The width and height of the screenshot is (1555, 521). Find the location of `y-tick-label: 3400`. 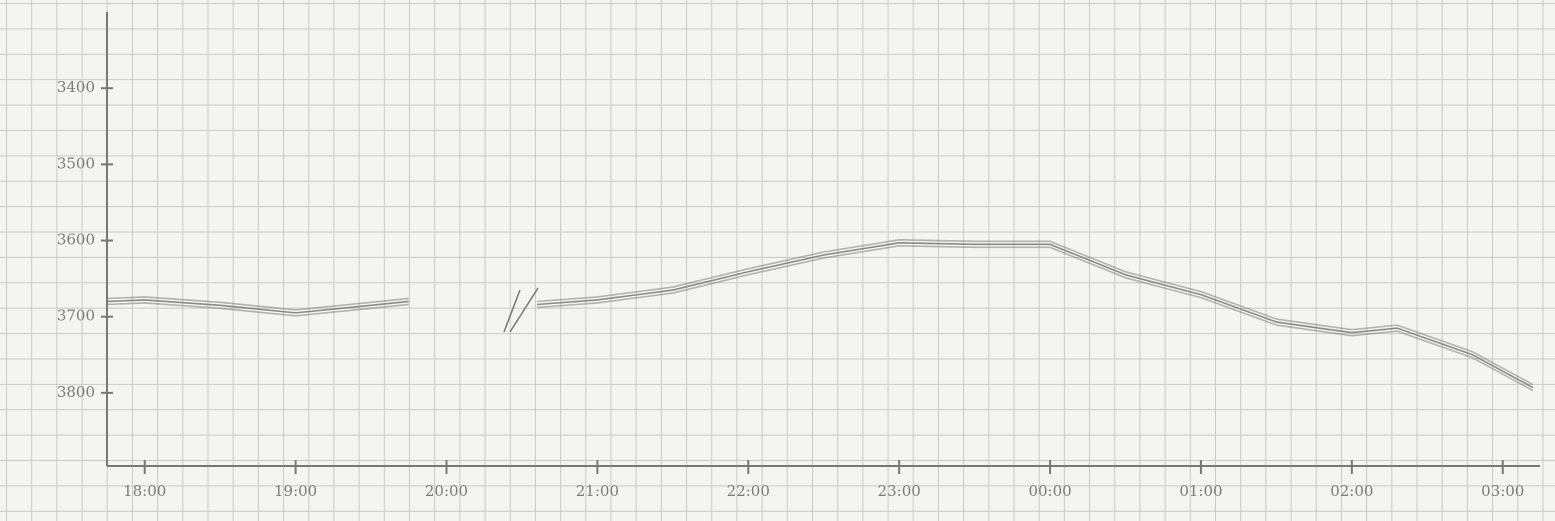

y-tick-label: 3400 is located at coordinates (76, 87).